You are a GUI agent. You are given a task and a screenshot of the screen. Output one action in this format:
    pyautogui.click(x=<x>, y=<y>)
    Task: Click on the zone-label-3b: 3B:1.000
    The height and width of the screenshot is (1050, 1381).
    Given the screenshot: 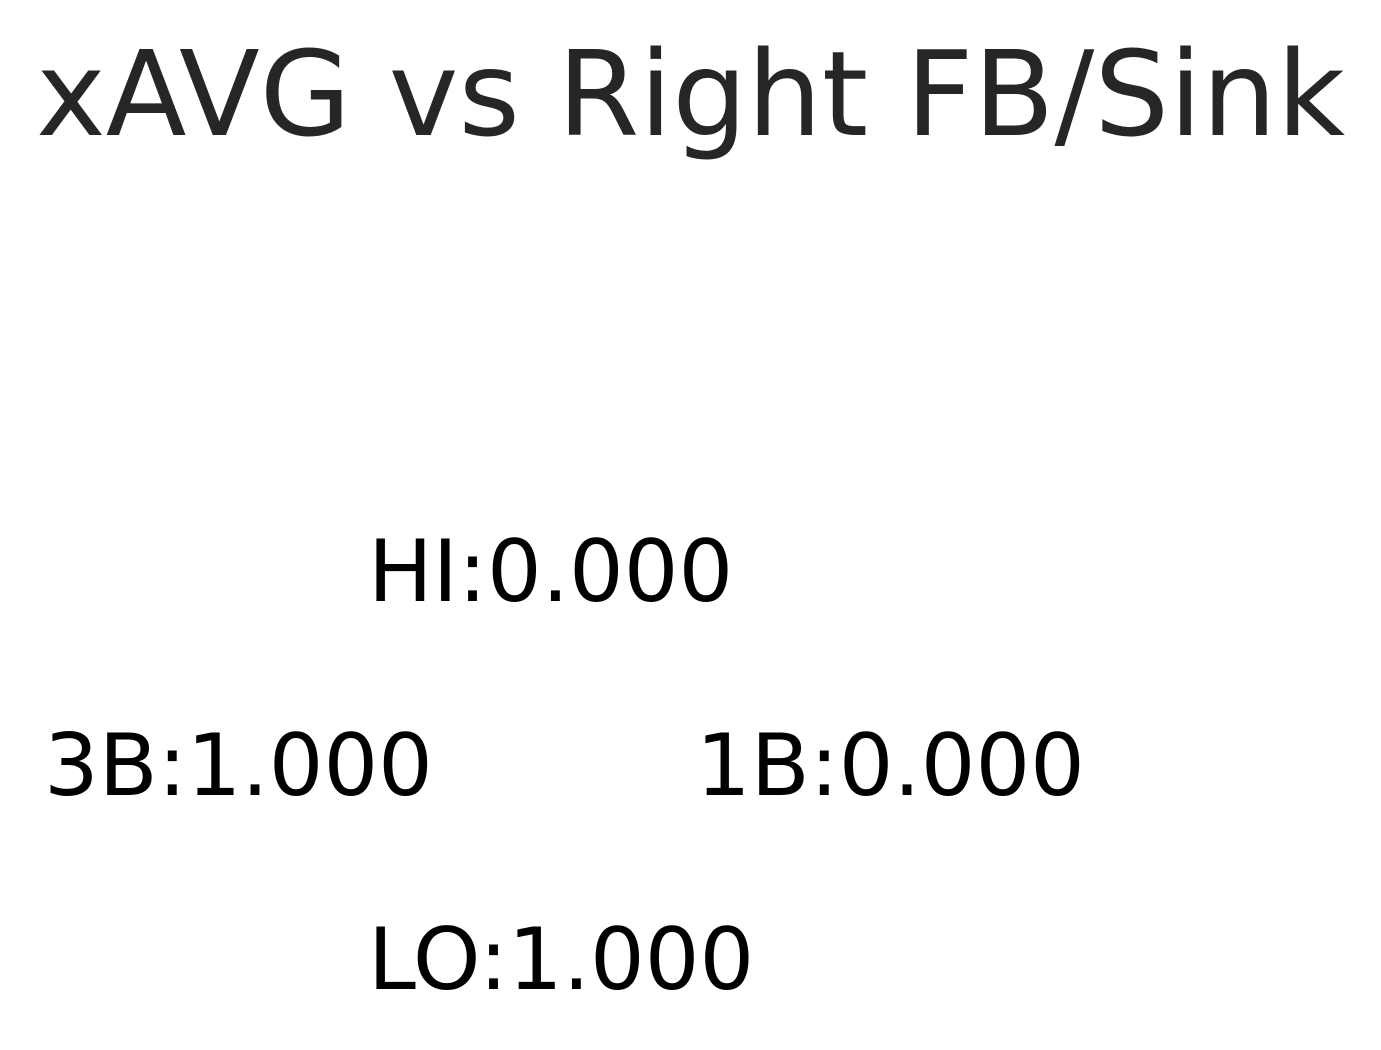 What is the action you would take?
    pyautogui.click(x=238, y=766)
    